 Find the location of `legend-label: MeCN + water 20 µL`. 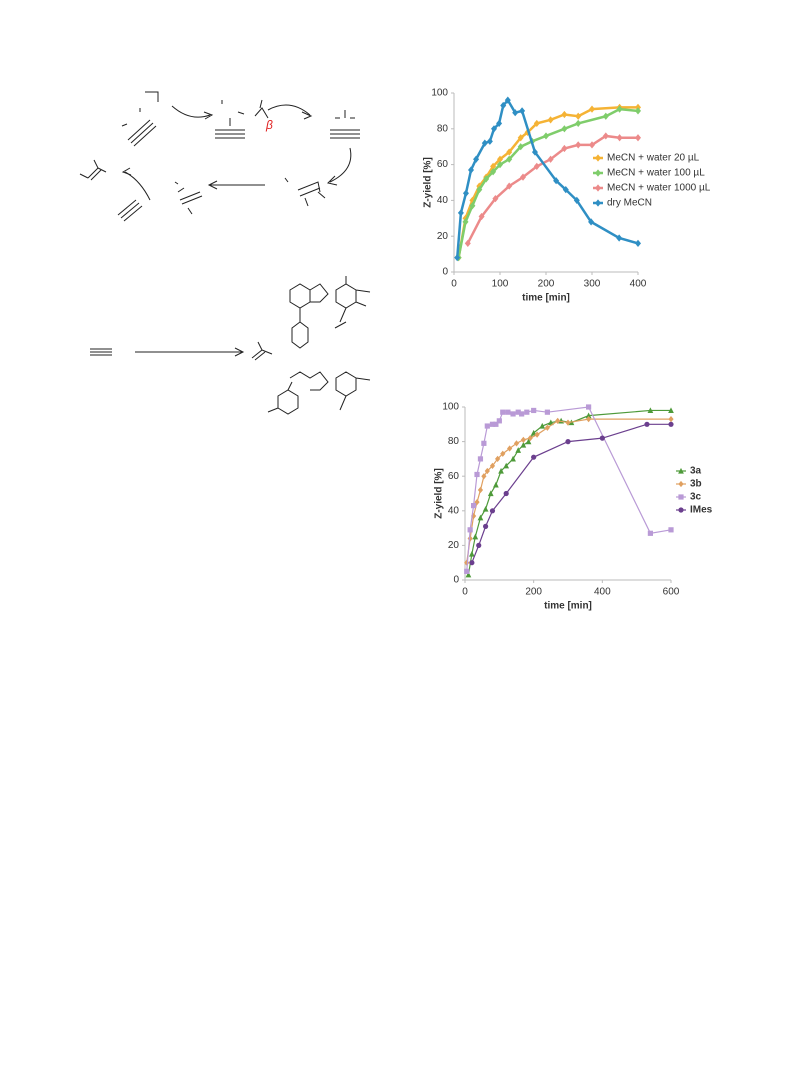

legend-label: MeCN + water 20 µL is located at coordinates (653, 158).